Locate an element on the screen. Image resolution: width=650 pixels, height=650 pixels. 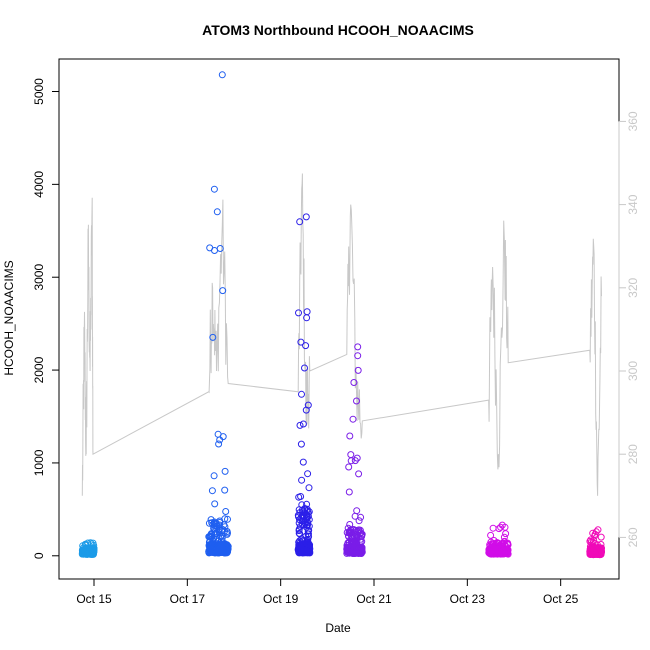
y-axis-label: HCOOH_NOAACIMS is located at coordinates (9, 317).